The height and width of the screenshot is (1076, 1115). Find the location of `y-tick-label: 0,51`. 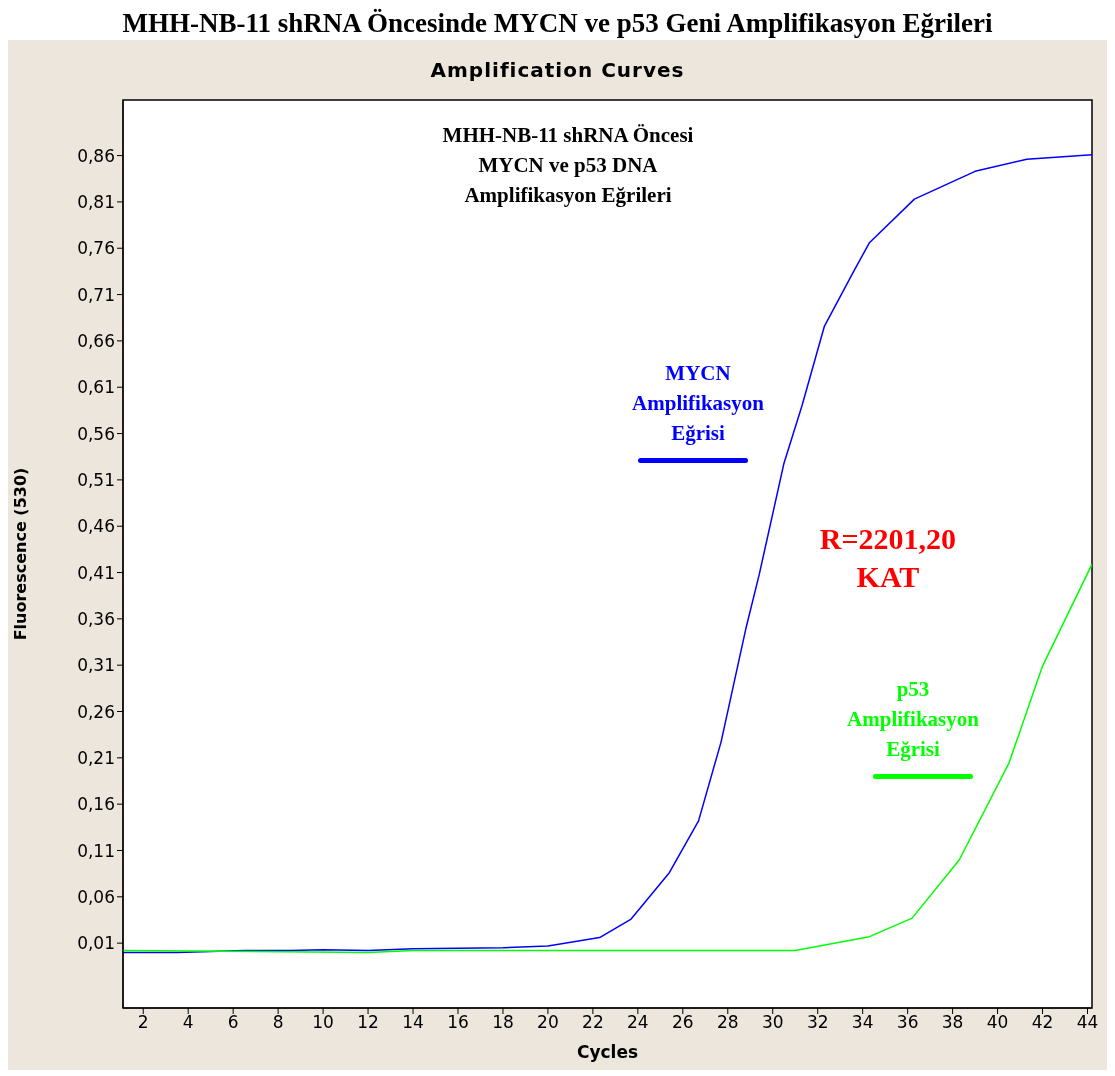

y-tick-label: 0,51 is located at coordinates (96, 479).